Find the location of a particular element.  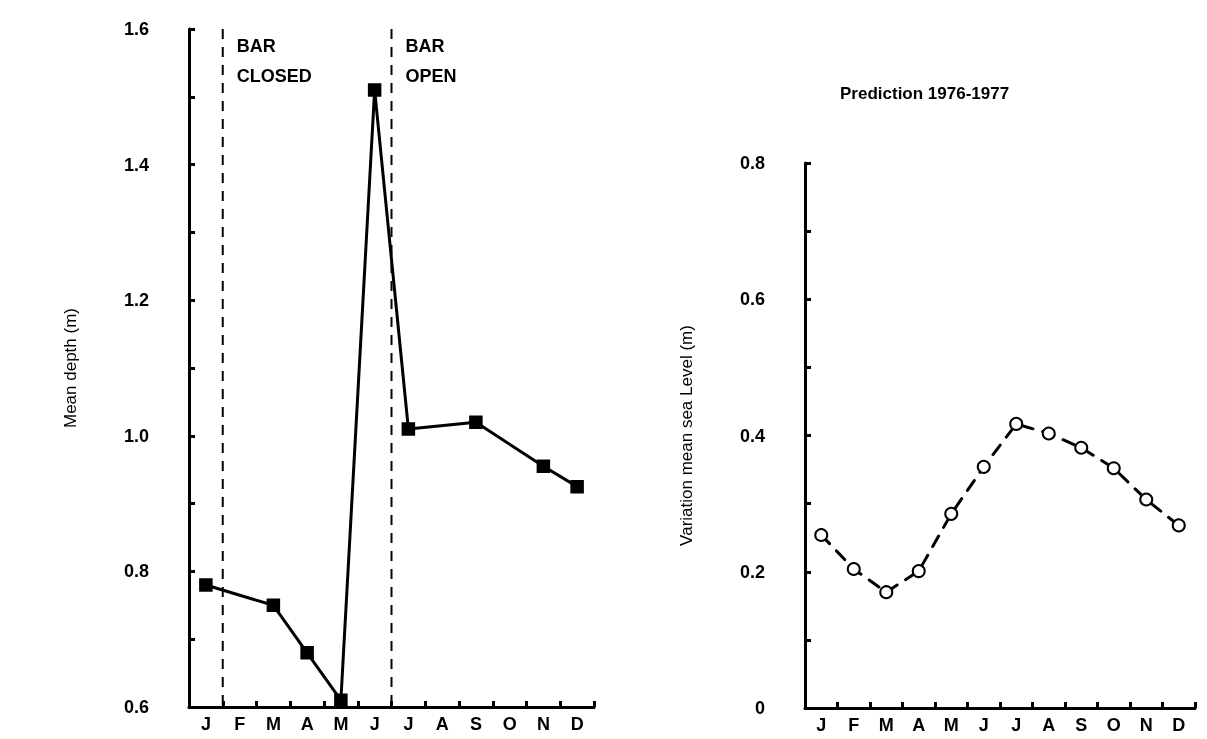

y-tick-label: 1.0 is located at coordinates (136, 435).